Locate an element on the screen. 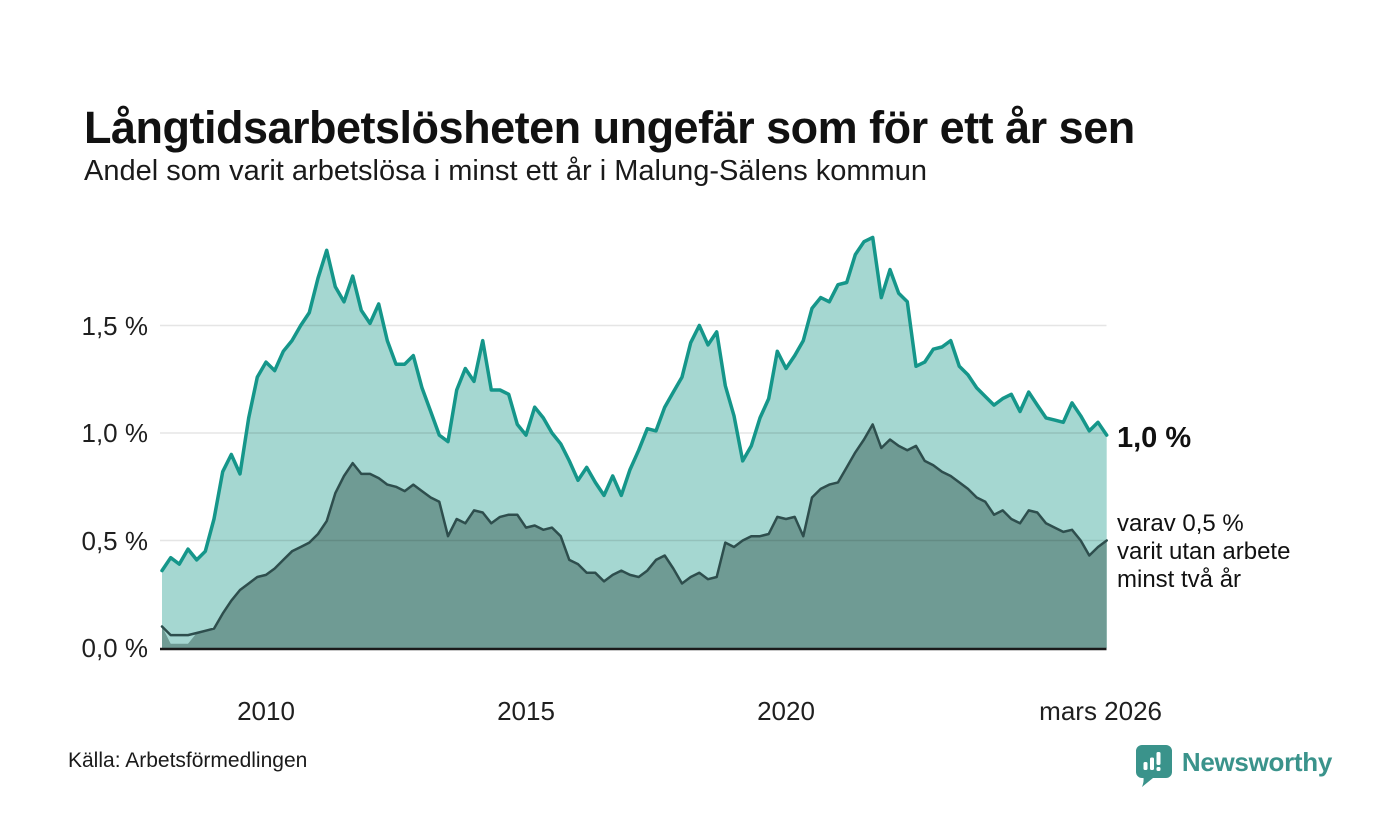 Image resolution: width=1400 pixels, height=840 pixels. source-attribution: Källa: Arbetsförmedlingen is located at coordinates (188, 760).